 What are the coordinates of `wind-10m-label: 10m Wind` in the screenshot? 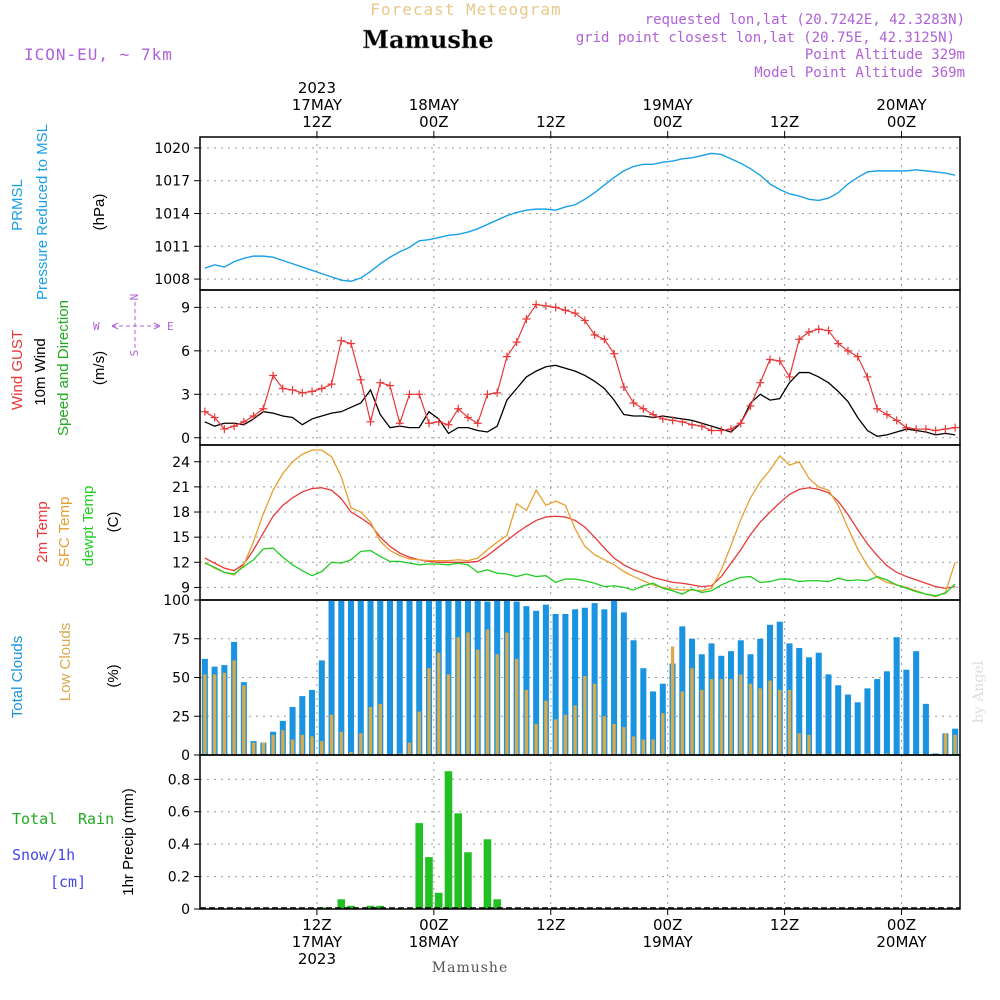 It's located at (40, 372).